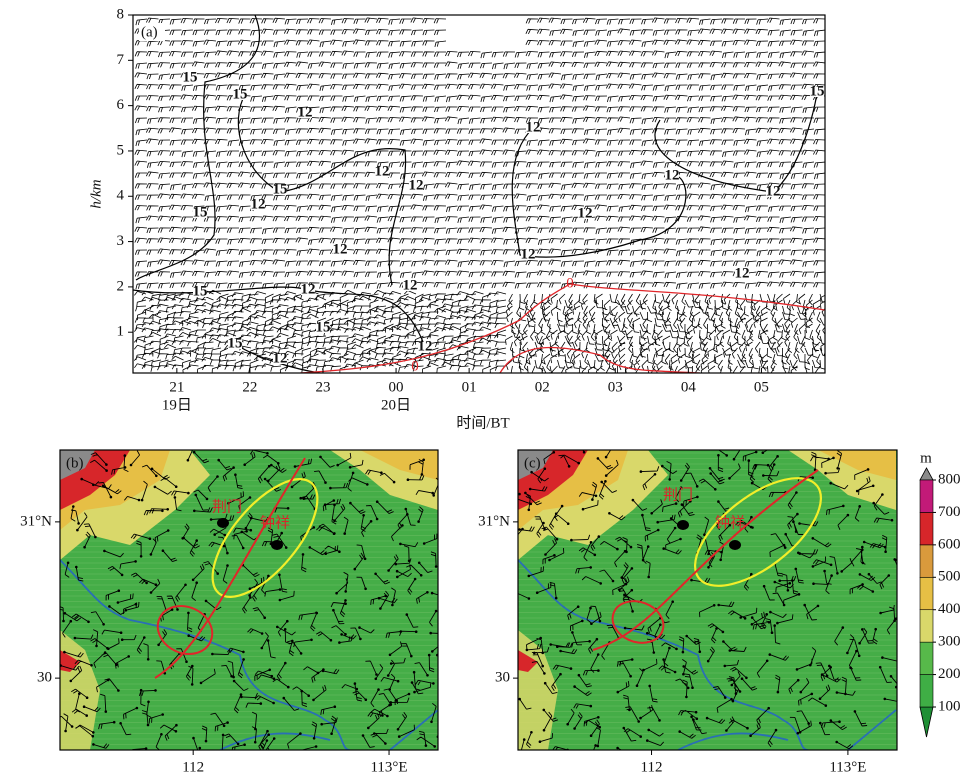  Describe the element at coordinates (121, 150) in the screenshot. I see `y-tick-label: 5` at that location.